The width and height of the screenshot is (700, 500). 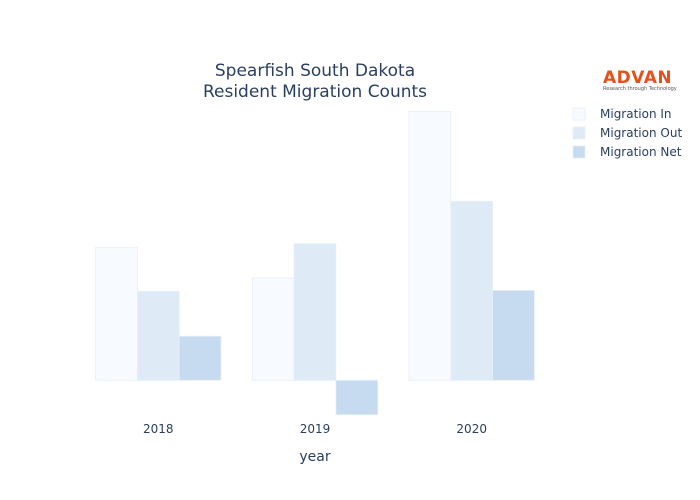 I want to click on bar-migration-net-2018, so click(x=200, y=358).